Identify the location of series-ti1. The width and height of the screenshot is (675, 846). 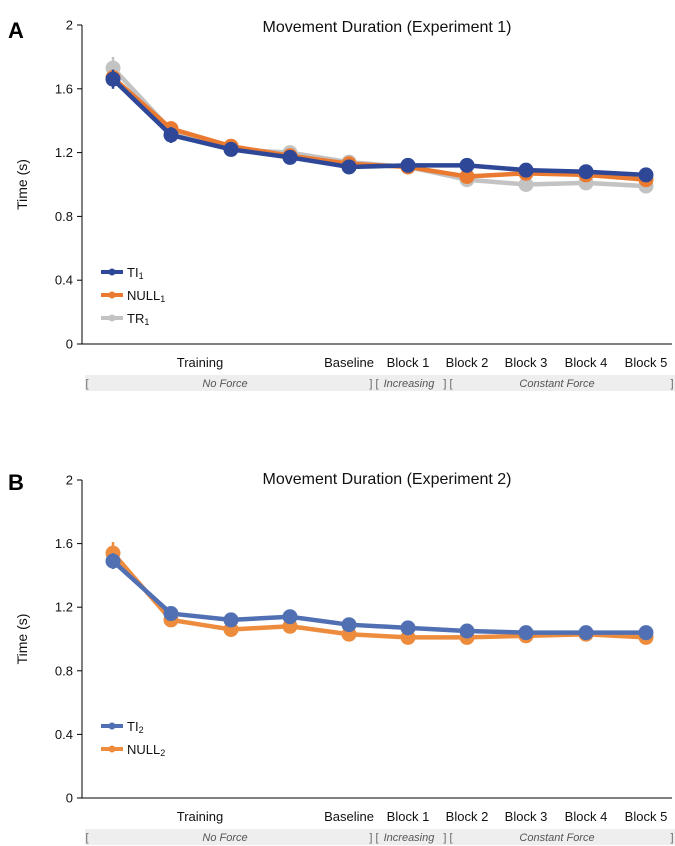
(379, 126).